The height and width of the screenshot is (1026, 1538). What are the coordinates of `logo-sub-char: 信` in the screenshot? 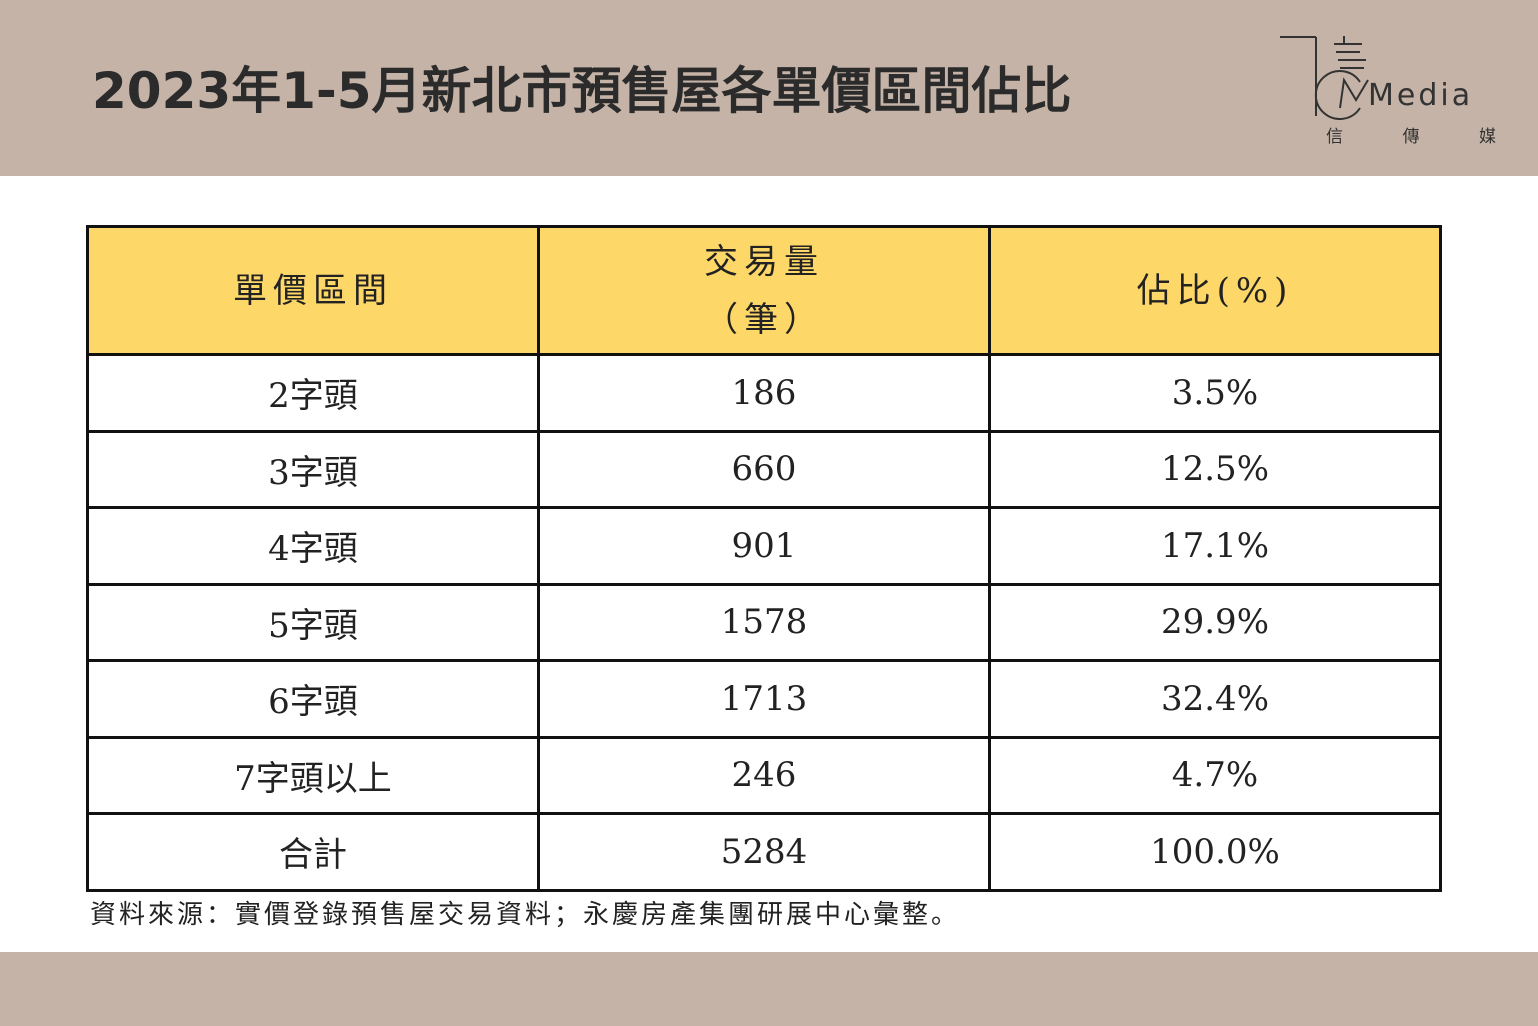 It's located at (1334, 137).